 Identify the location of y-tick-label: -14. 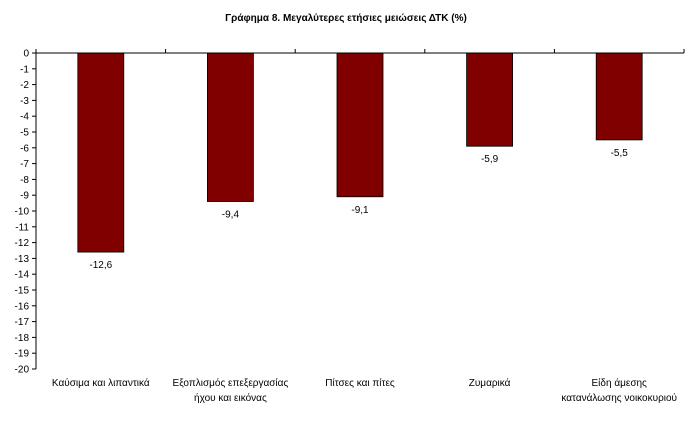
(22, 275).